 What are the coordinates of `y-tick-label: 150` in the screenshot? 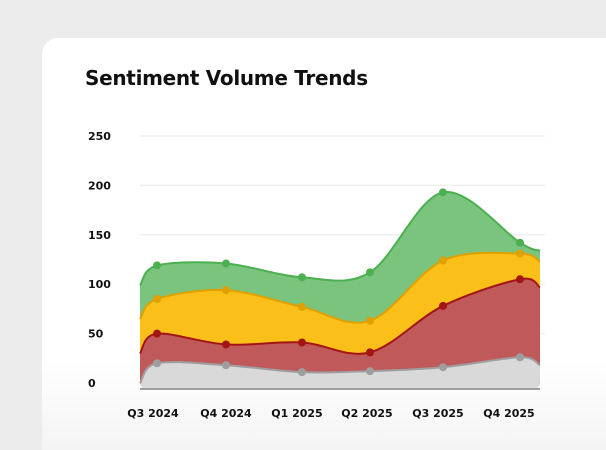 It's located at (99, 235).